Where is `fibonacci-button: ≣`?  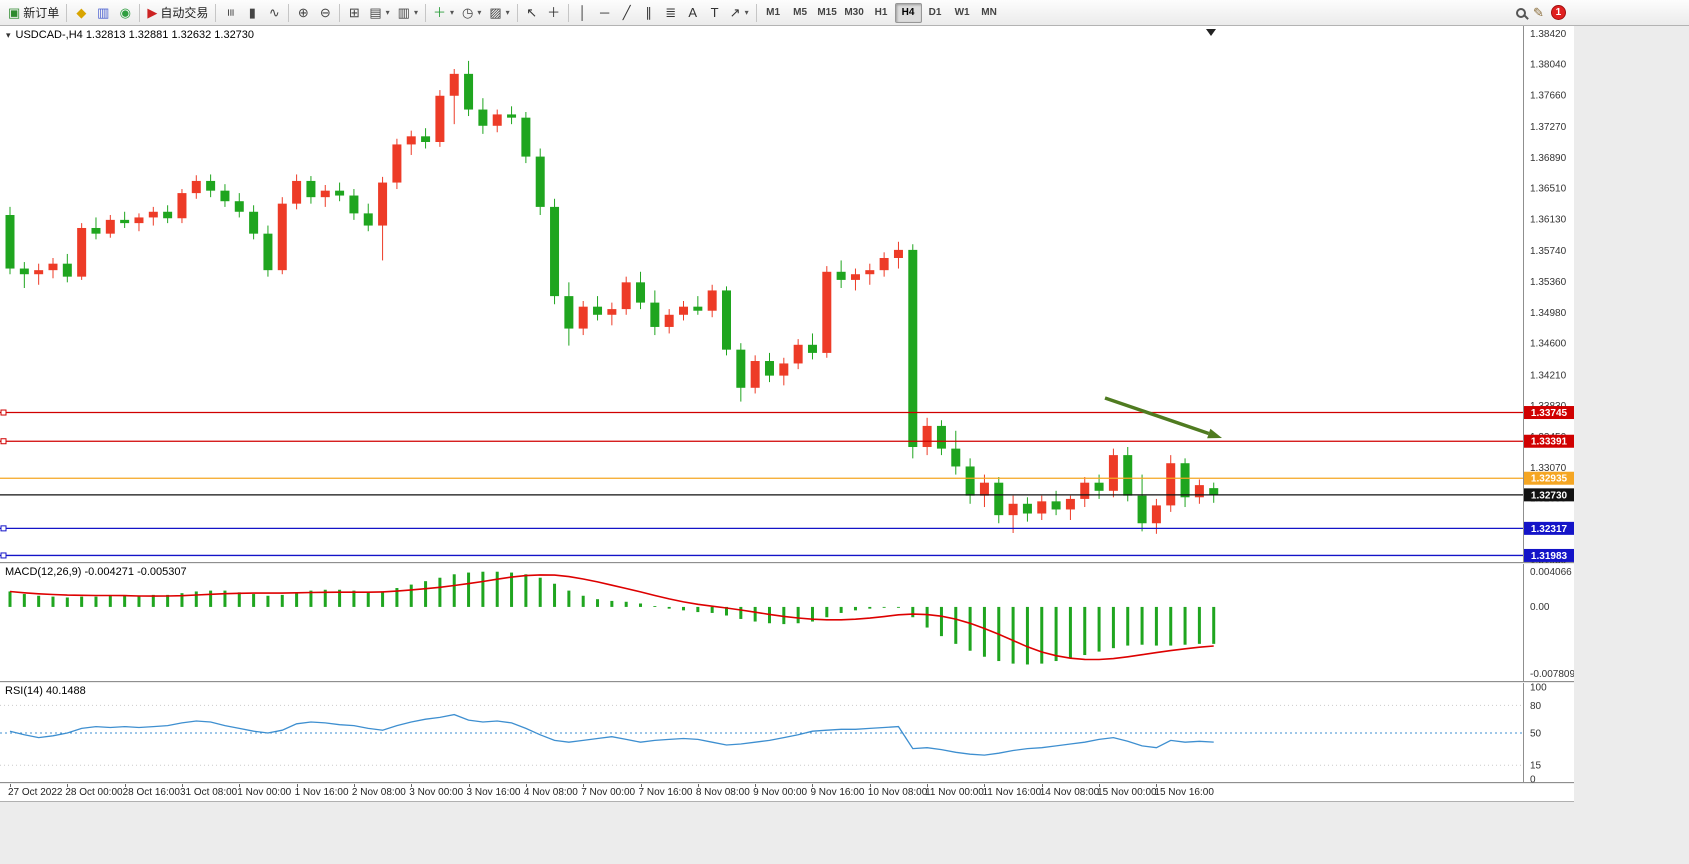 fibonacci-button: ≣ is located at coordinates (671, 13).